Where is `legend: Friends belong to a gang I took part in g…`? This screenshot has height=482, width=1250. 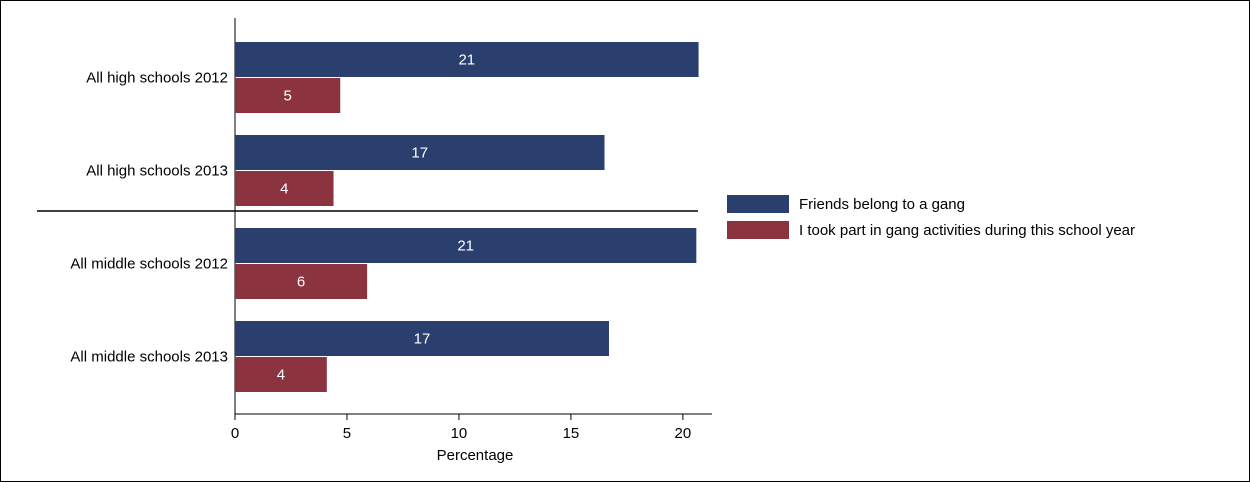
legend: Friends belong to a gang I took part in g… is located at coordinates (931, 217).